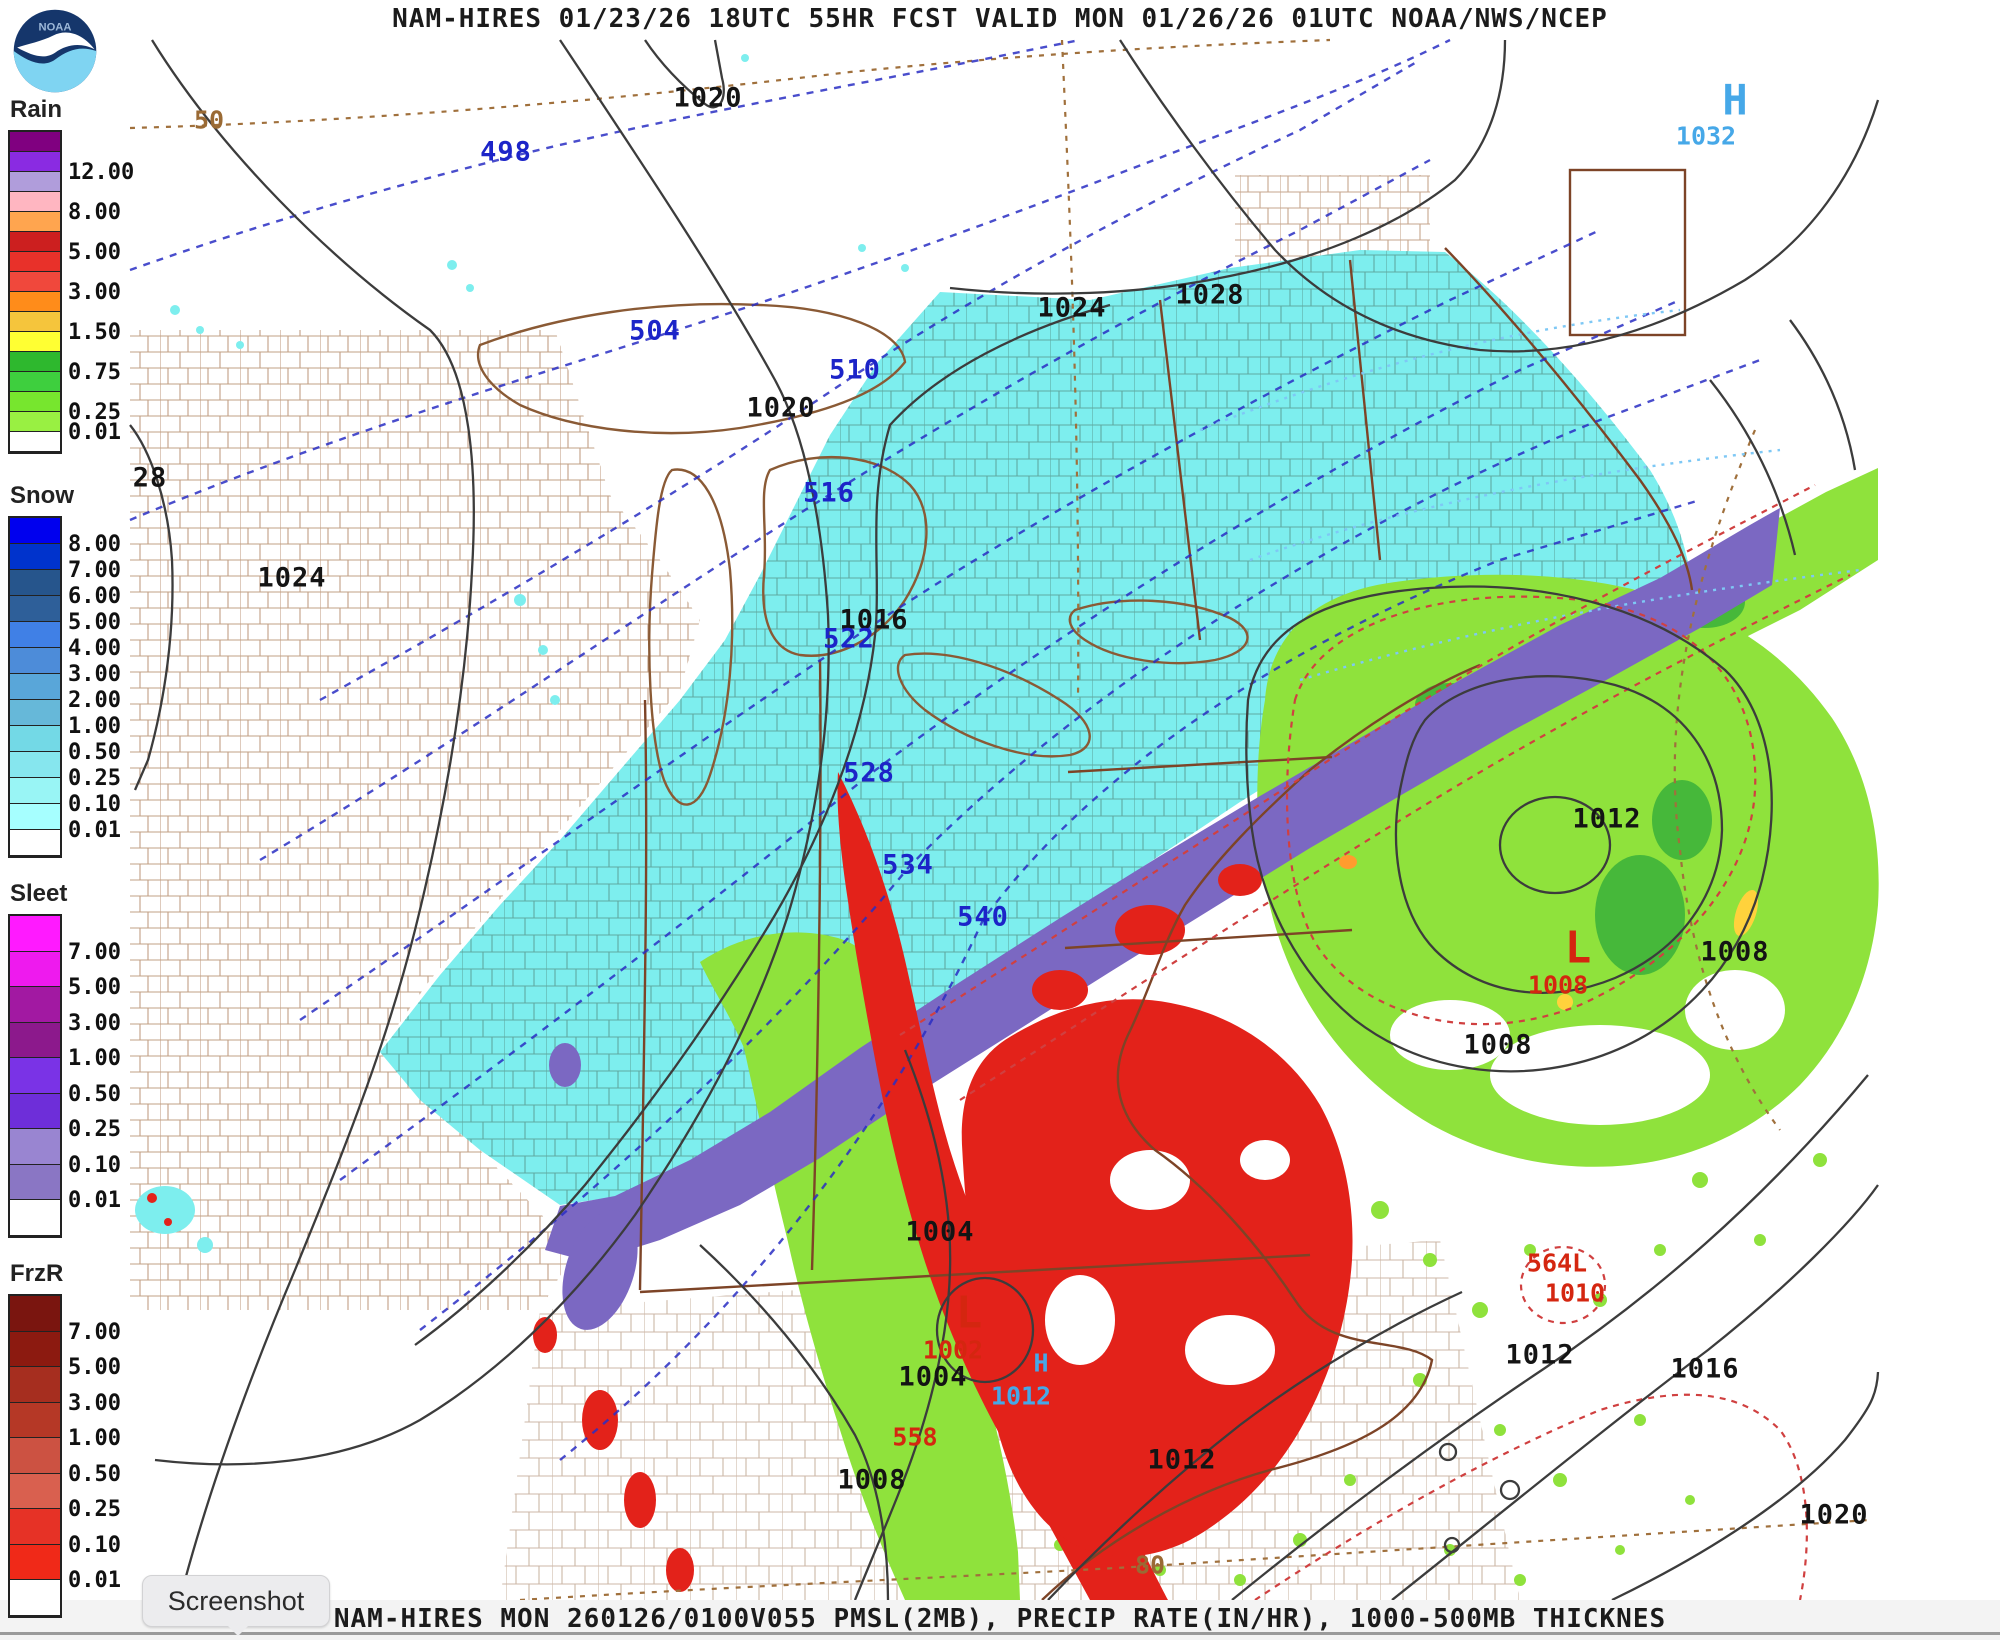 This screenshot has width=2000, height=1647. Describe the element at coordinates (94, 1509) in the screenshot. I see `frzr-scale-label: 0.25` at that location.